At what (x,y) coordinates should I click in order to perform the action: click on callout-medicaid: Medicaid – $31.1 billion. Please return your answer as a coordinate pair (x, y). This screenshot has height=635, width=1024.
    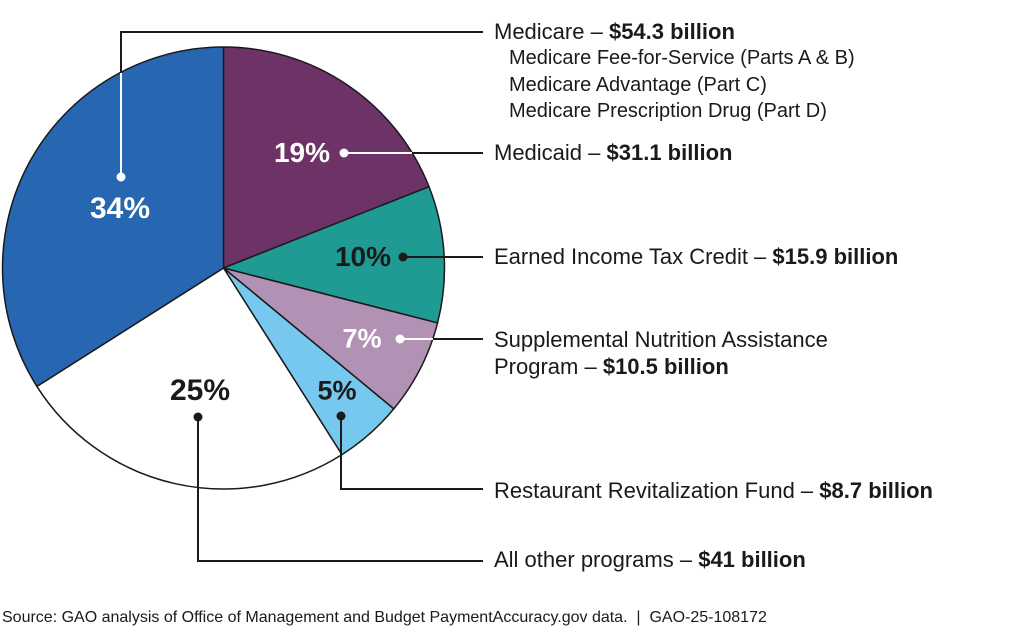
    Looking at the image, I should click on (613, 153).